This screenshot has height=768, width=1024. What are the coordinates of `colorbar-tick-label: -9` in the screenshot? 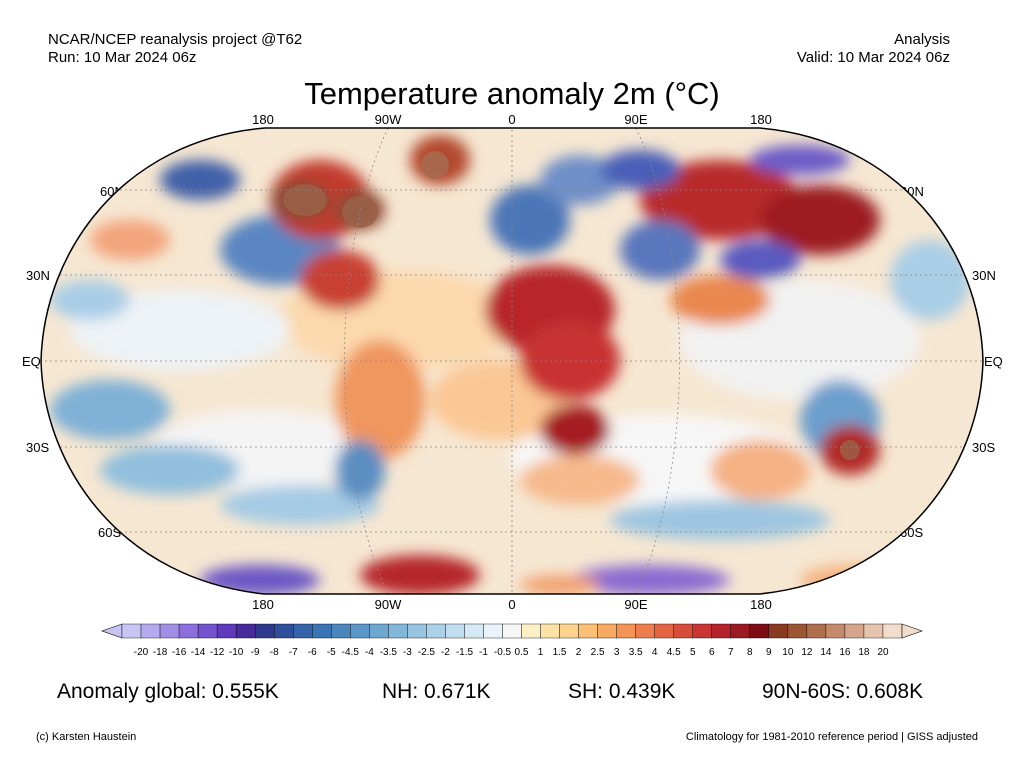 It's located at (255, 652).